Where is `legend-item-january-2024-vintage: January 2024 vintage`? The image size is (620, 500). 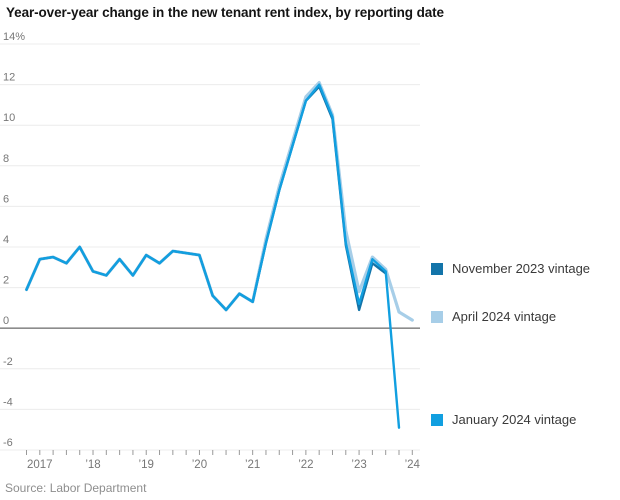 legend-item-january-2024-vintage: January 2024 vintage is located at coordinates (503, 419).